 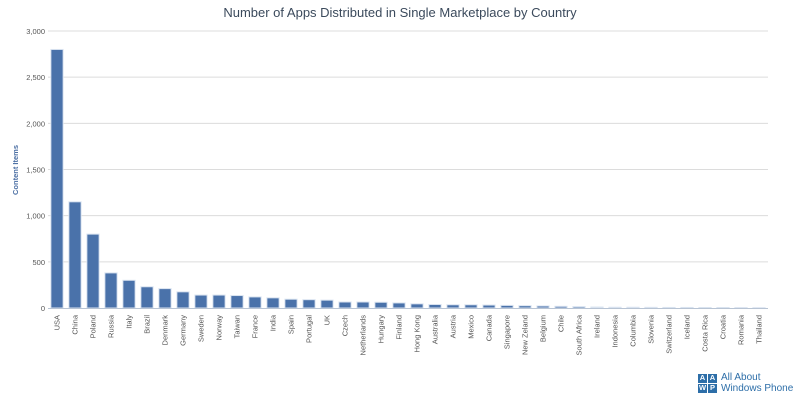 What do you see at coordinates (273, 322) in the screenshot?
I see `x-tick-label: India` at bounding box center [273, 322].